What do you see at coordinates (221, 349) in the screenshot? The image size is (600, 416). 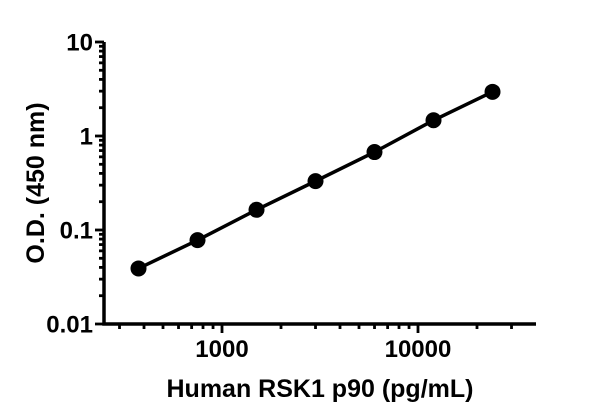 I see `x-axis-tick-label: 1000` at bounding box center [221, 349].